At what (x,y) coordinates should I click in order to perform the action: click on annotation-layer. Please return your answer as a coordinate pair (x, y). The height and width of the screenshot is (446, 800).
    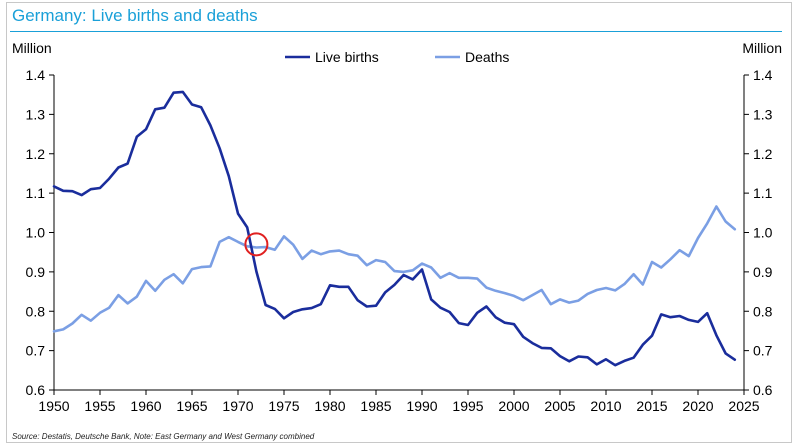
    Looking at the image, I should click on (256, 244).